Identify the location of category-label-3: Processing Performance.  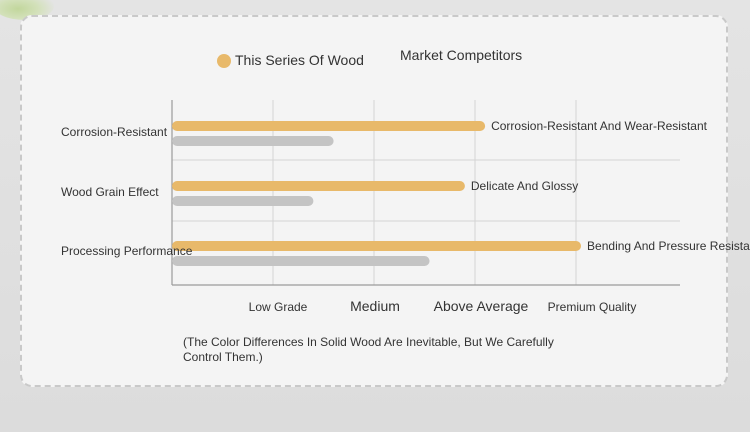
(127, 251).